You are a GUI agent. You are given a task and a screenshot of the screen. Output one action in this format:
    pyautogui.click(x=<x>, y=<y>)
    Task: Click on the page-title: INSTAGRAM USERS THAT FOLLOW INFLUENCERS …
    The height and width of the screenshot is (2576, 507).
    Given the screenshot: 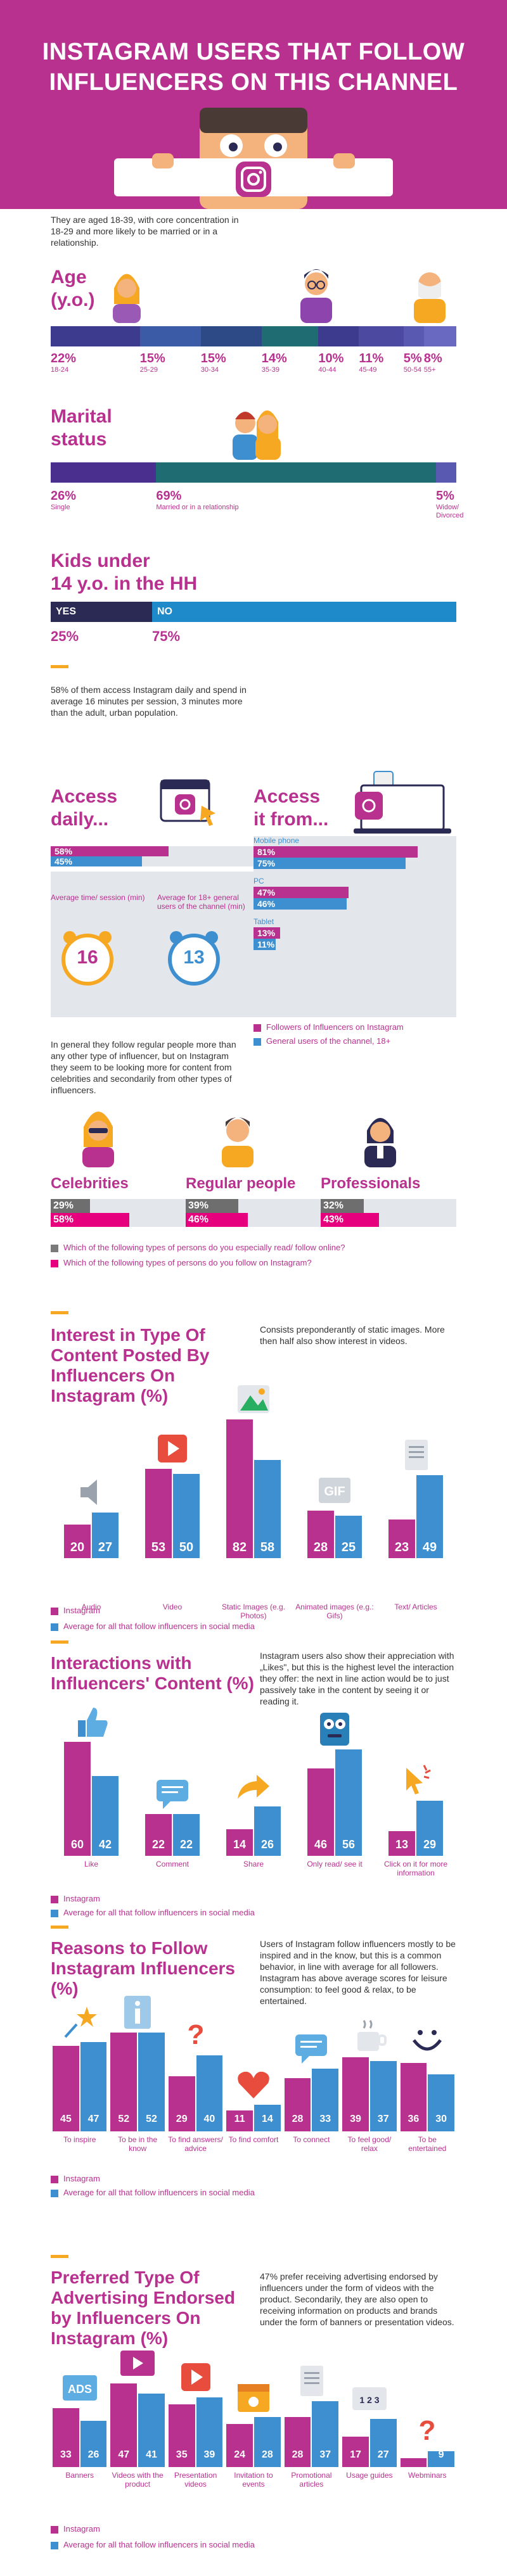 What is the action you would take?
    pyautogui.click(x=253, y=67)
    